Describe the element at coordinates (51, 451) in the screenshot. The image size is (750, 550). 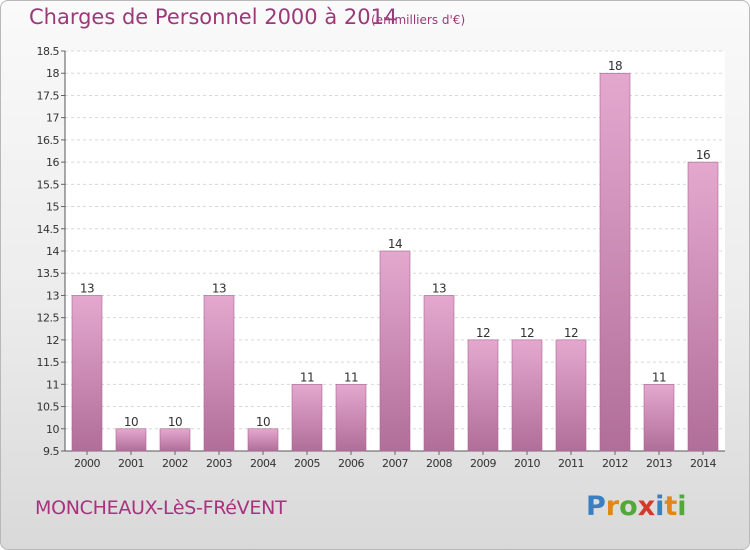
I see `y-tick-label: 9.5` at that location.